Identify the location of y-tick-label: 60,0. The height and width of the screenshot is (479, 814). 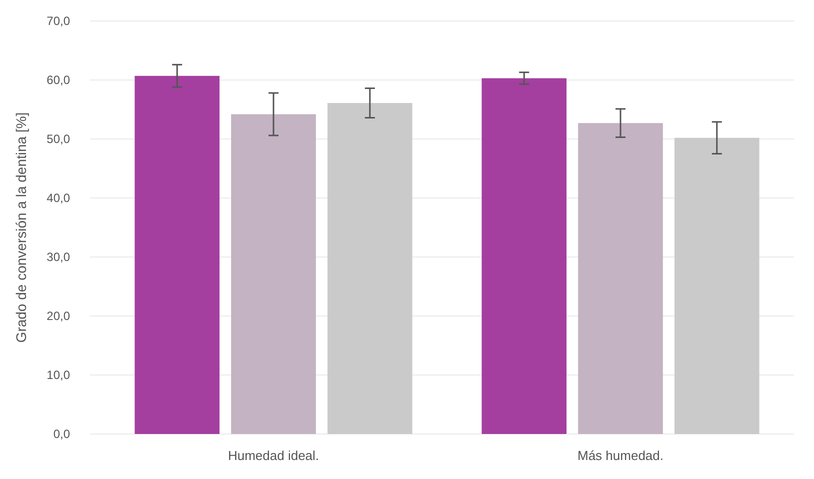
(58, 80).